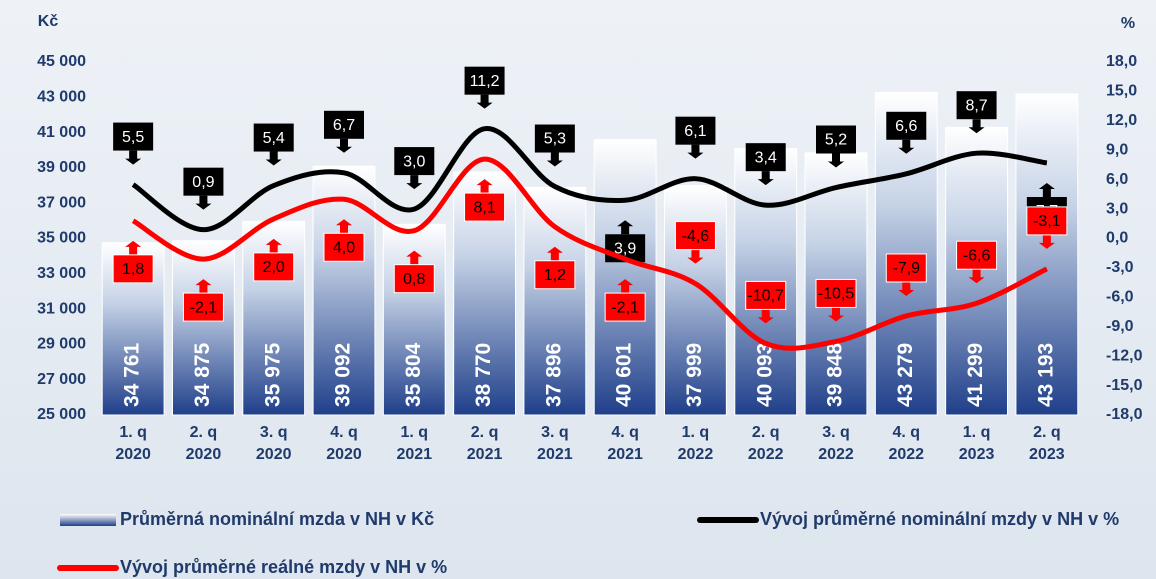  I want to click on data-label-text: -6,6, so click(977, 255).